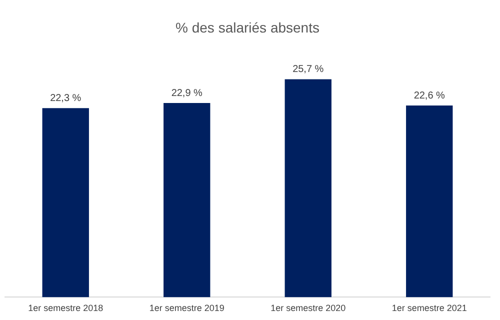 The height and width of the screenshot is (320, 500). I want to click on x-tick-label: 1er semestre 2020, so click(308, 308).